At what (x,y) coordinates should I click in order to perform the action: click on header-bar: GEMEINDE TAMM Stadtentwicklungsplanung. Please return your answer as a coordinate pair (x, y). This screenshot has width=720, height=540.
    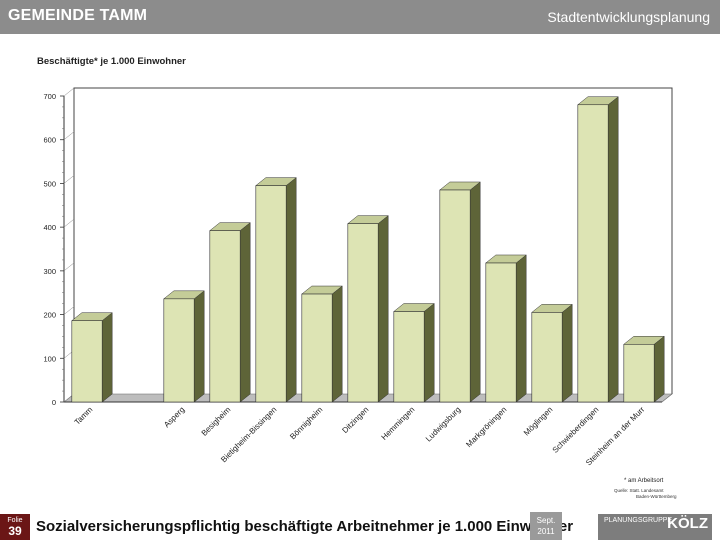
    Looking at the image, I should click on (360, 17).